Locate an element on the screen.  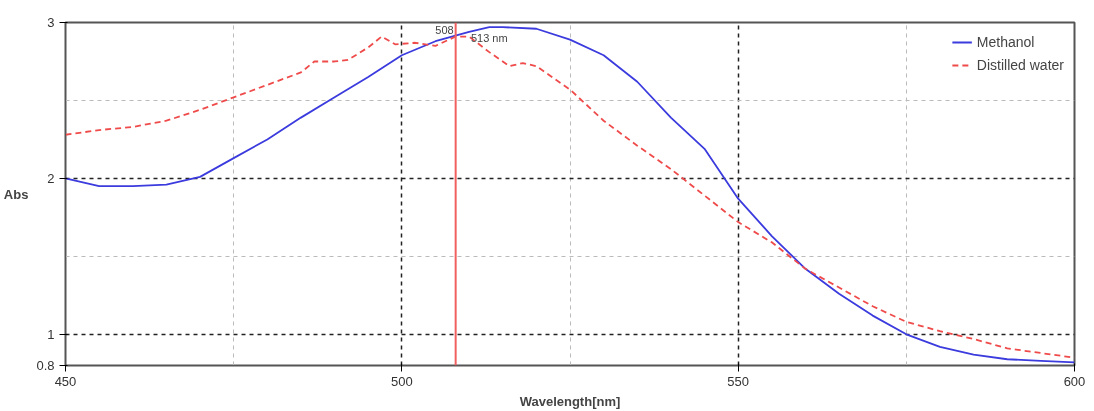
x-axis-title: Wavelength[nm] is located at coordinates (570, 401).